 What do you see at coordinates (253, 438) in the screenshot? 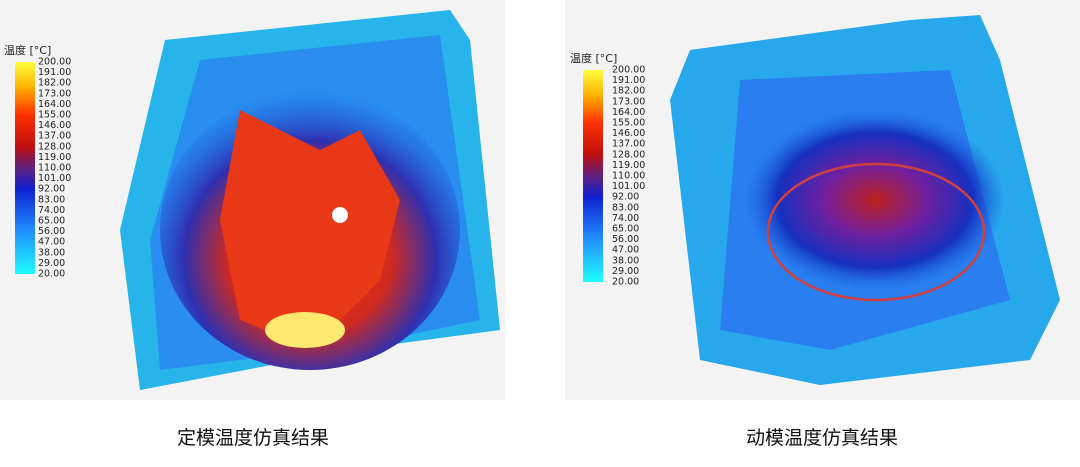
I see `caption: 定模温度仿真结果` at bounding box center [253, 438].